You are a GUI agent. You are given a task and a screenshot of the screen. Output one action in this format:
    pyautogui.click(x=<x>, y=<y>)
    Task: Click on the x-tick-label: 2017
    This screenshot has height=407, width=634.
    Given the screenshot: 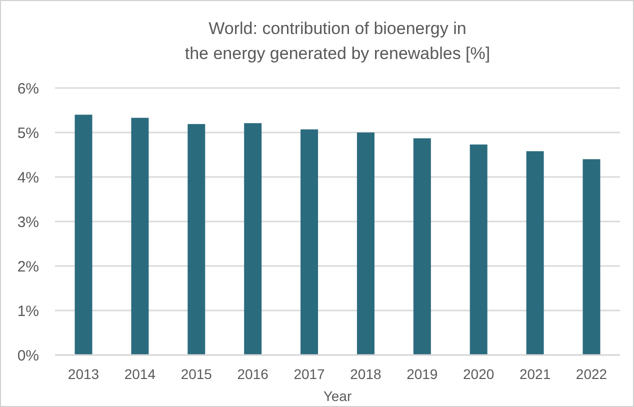 What is the action you would take?
    pyautogui.click(x=310, y=374)
    